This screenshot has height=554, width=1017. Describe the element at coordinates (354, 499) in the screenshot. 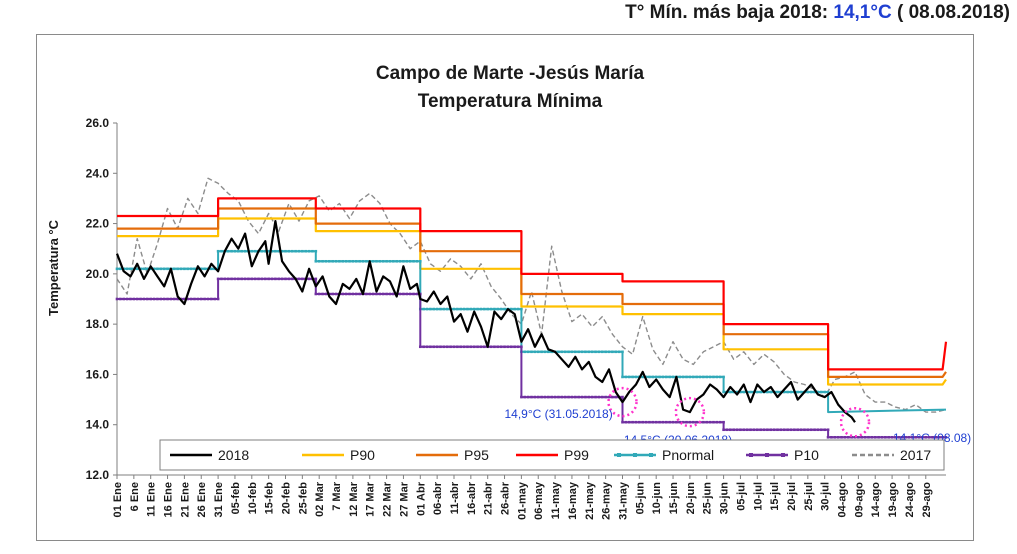

I see `x-tick-label: 12 Mar` at that location.